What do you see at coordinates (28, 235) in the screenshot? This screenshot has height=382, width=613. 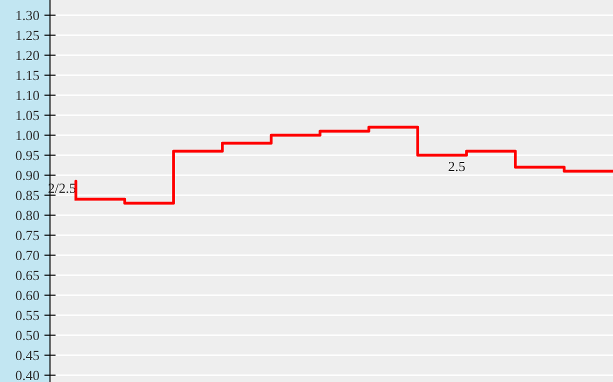 I see `y-tick-label: 0.75` at bounding box center [28, 235].